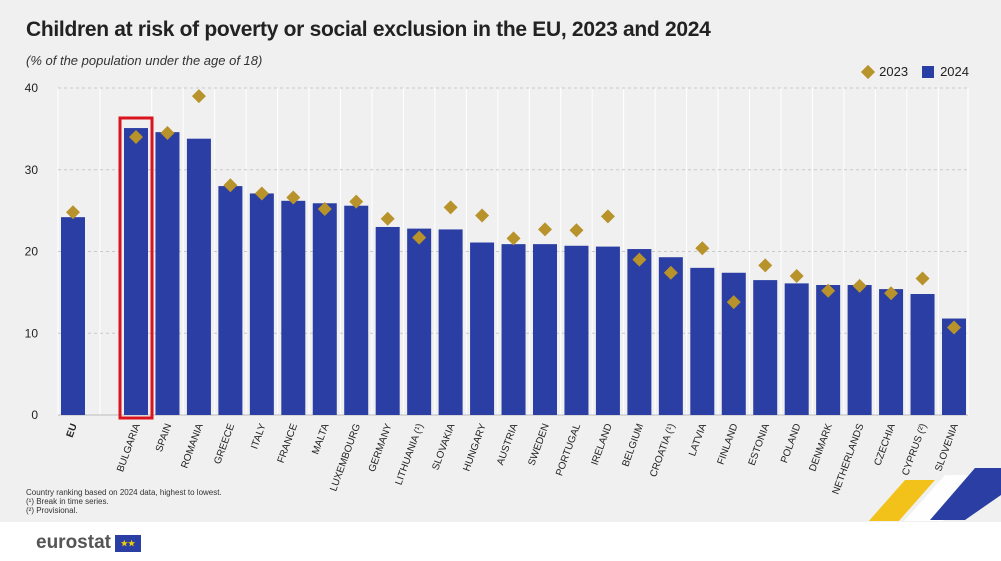  What do you see at coordinates (915, 71) in the screenshot?
I see `legend: 2023 2024` at bounding box center [915, 71].